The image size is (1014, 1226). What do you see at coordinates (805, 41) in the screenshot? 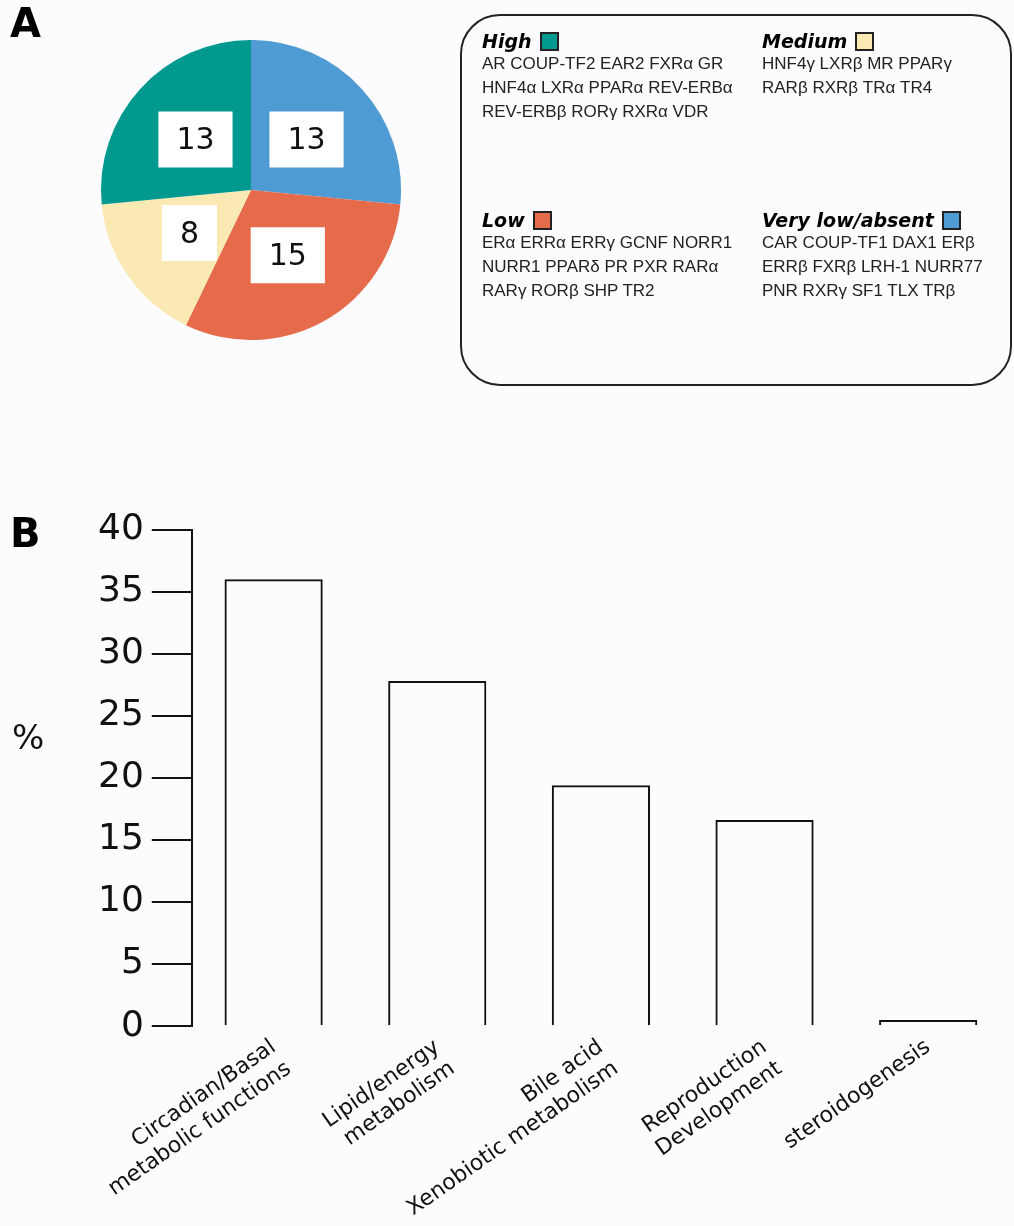
I see `legend-label: Medium` at bounding box center [805, 41].